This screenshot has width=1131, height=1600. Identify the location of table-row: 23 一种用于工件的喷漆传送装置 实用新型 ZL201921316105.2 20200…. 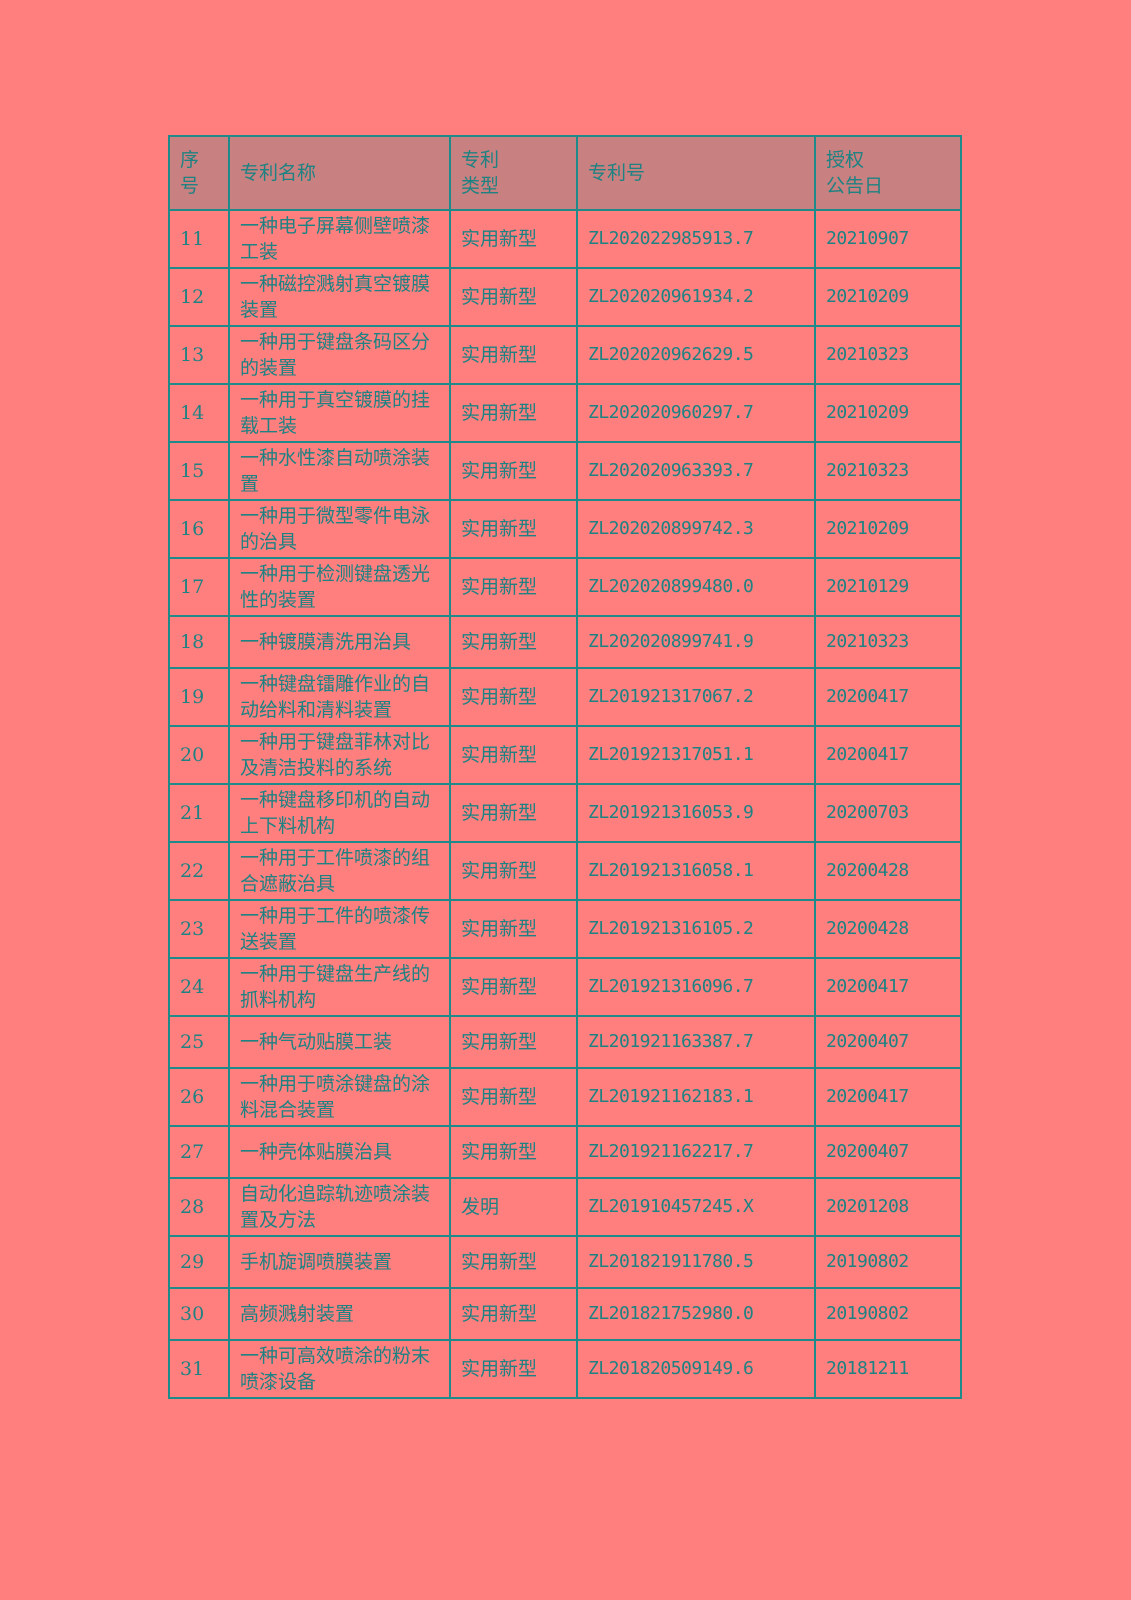
(565, 929).